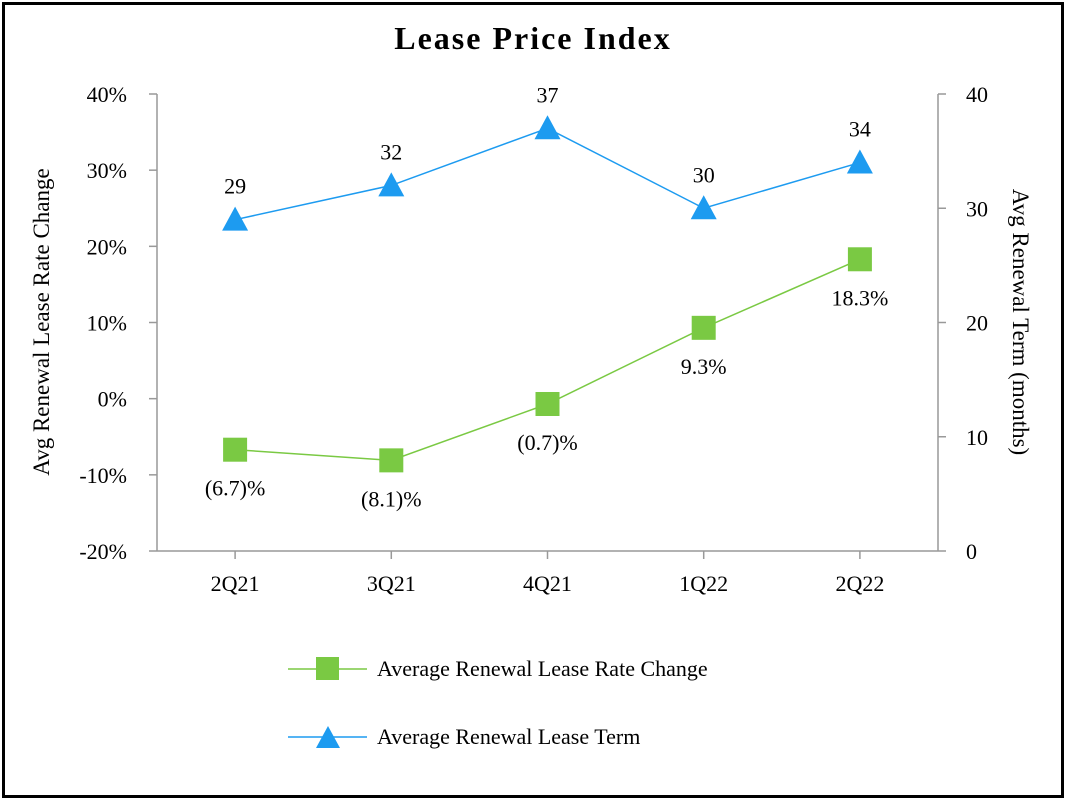  What do you see at coordinates (548, 94) in the screenshot?
I see `data-label: 37` at bounding box center [548, 94].